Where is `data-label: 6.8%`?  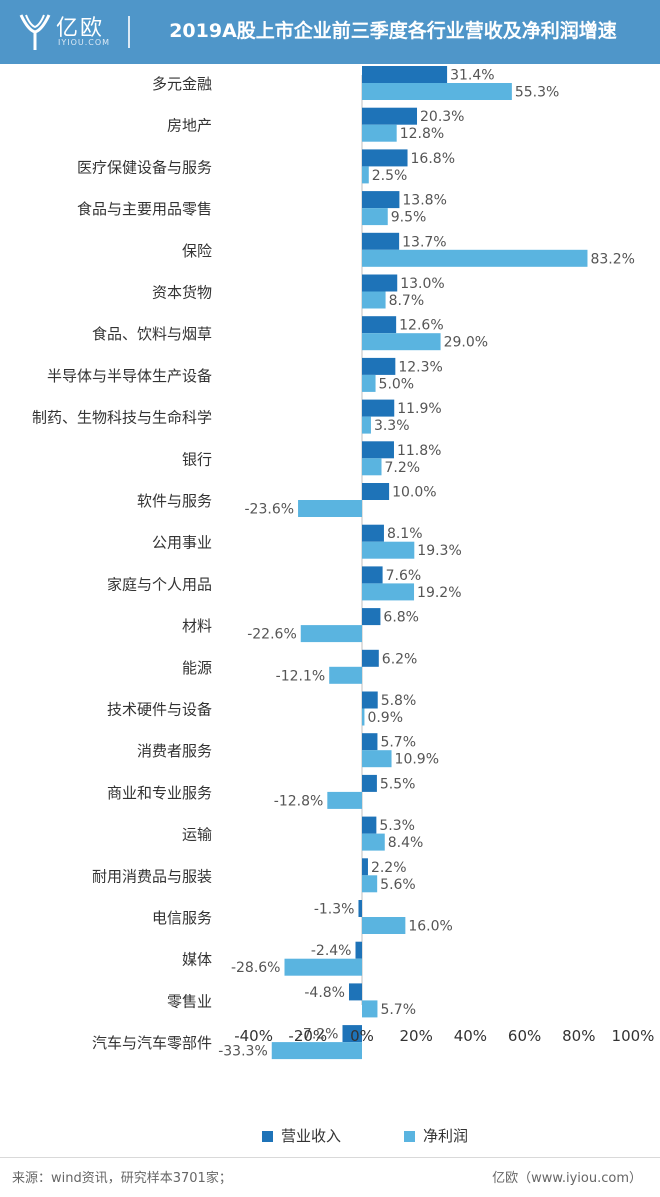 data-label: 6.8% is located at coordinates (401, 618).